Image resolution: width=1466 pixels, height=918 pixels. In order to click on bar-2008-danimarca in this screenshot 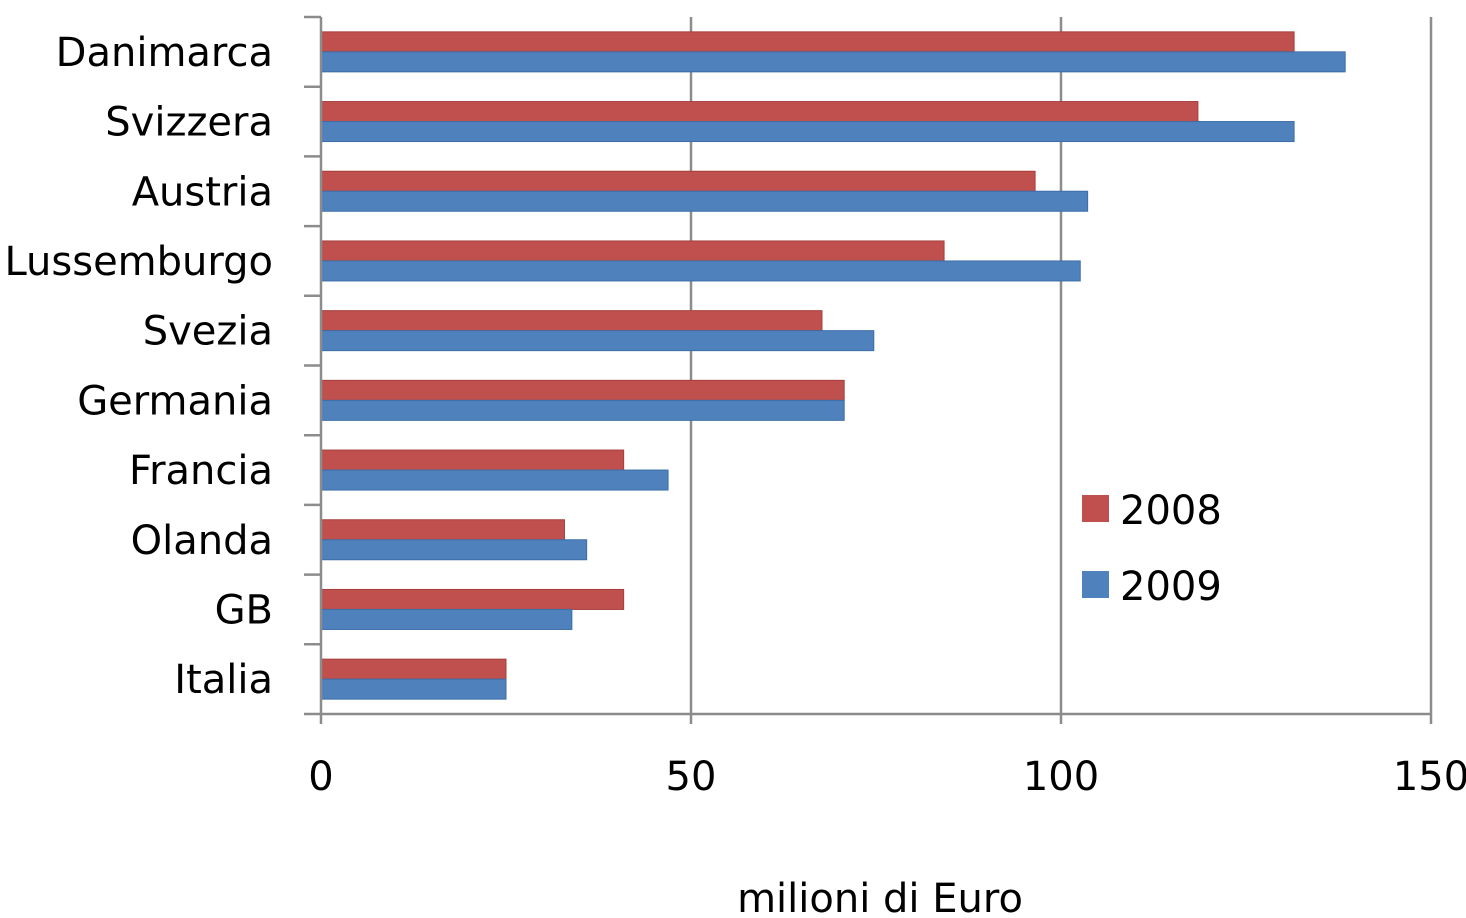, I will do `click(807, 42)`.